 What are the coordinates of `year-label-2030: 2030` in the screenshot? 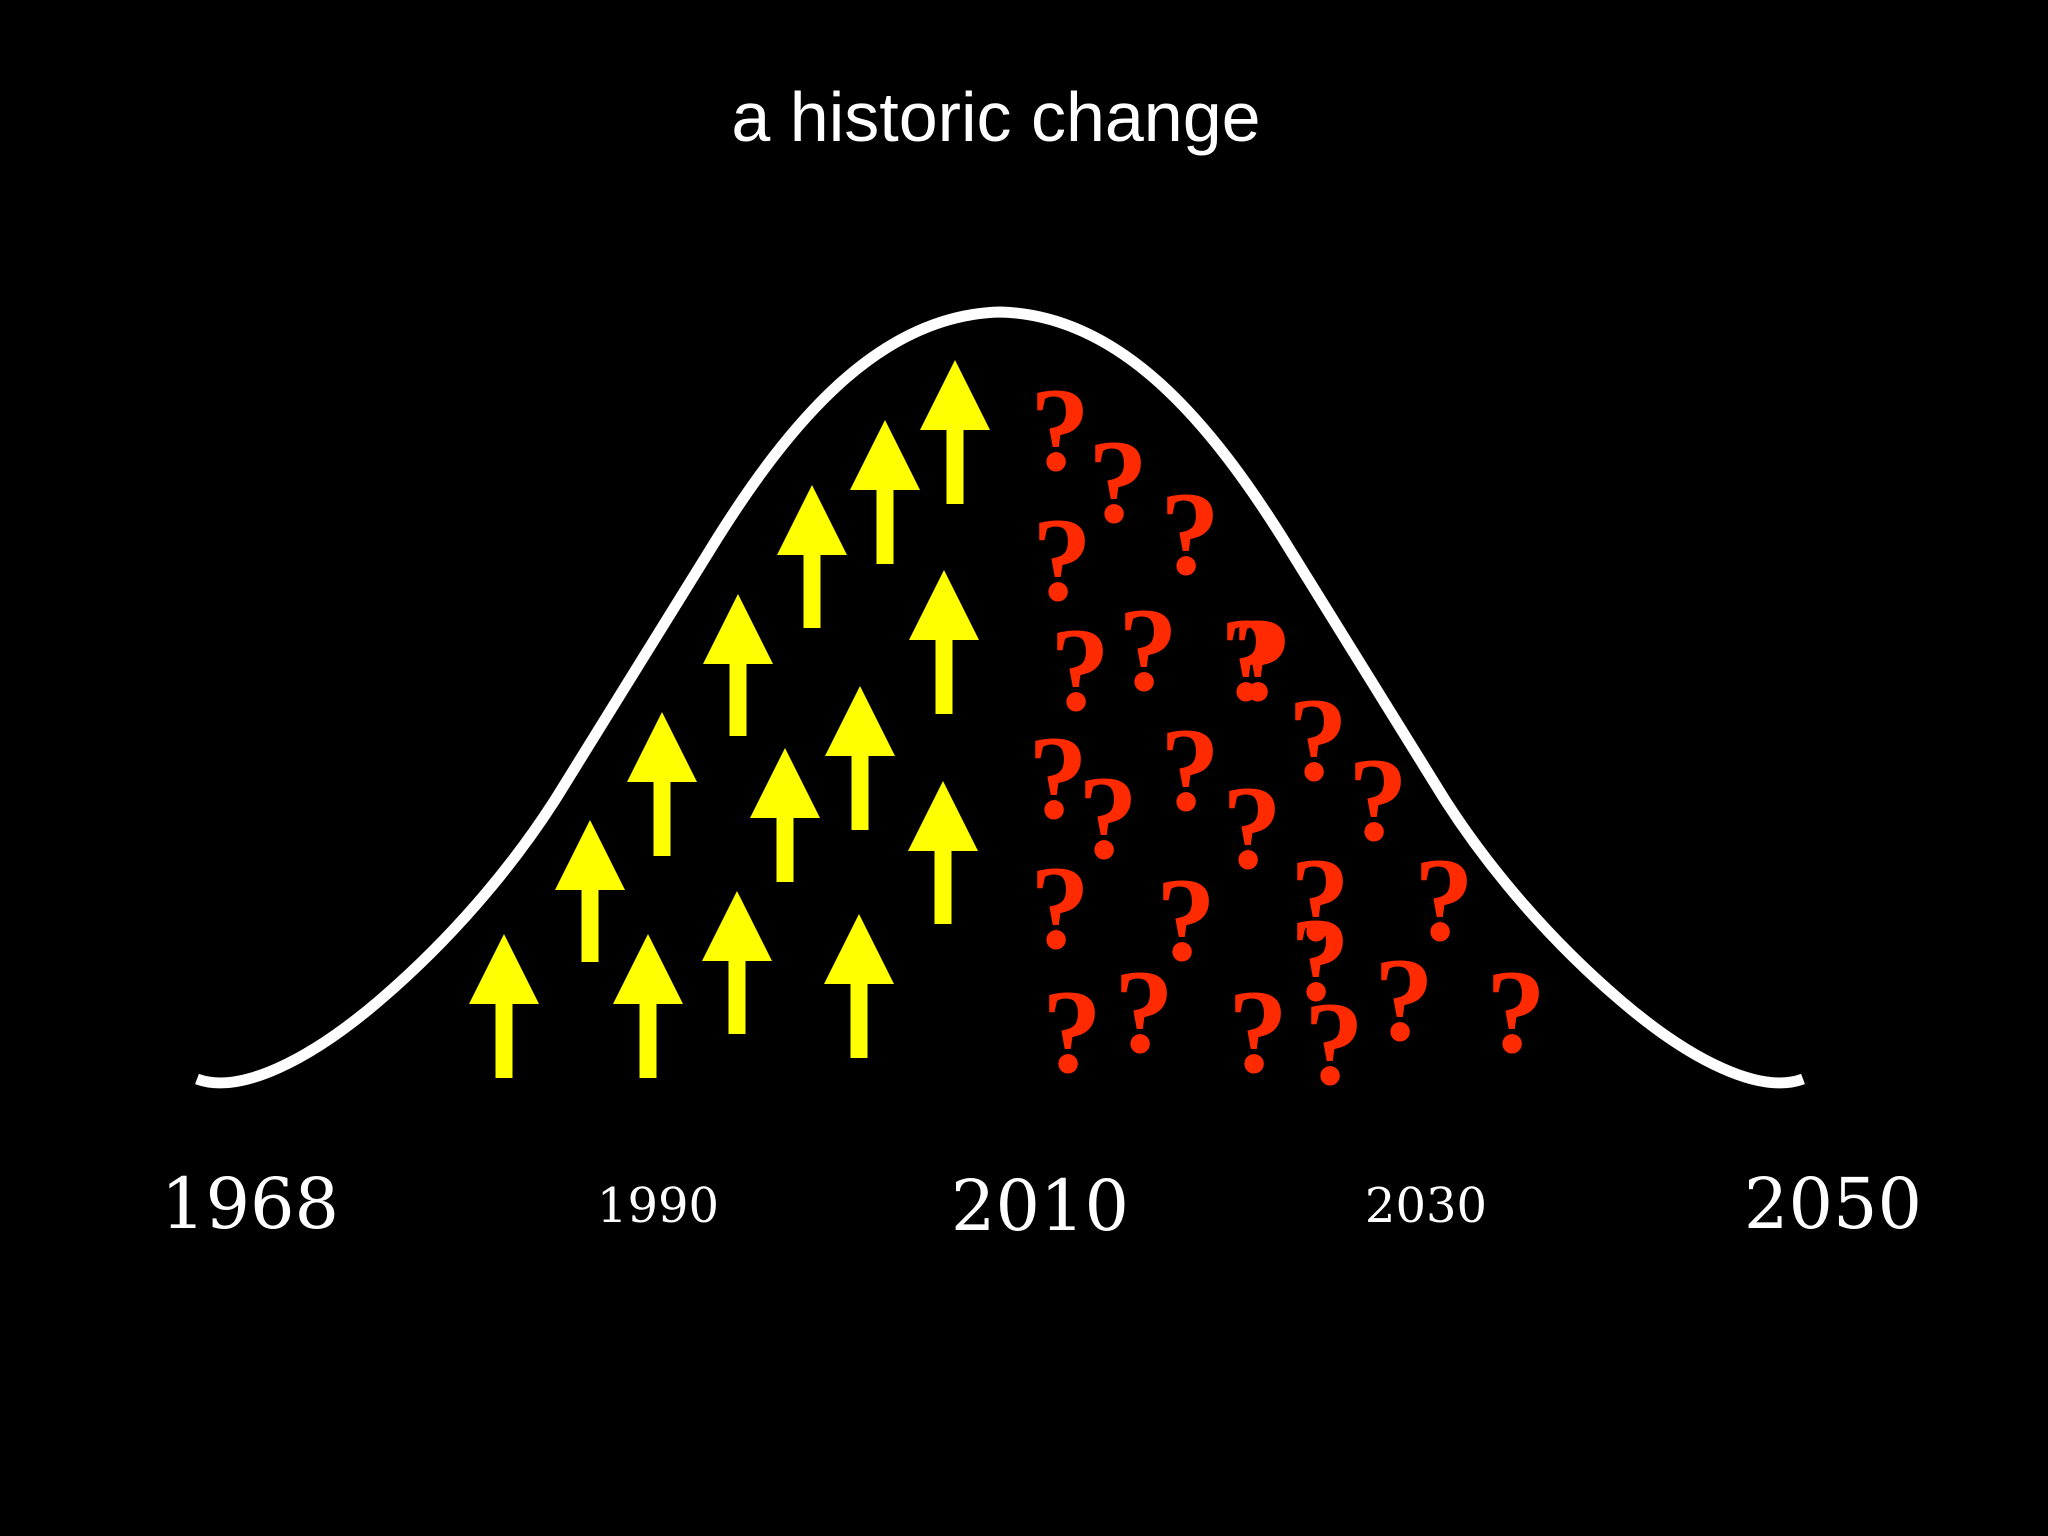 It's located at (1426, 1206).